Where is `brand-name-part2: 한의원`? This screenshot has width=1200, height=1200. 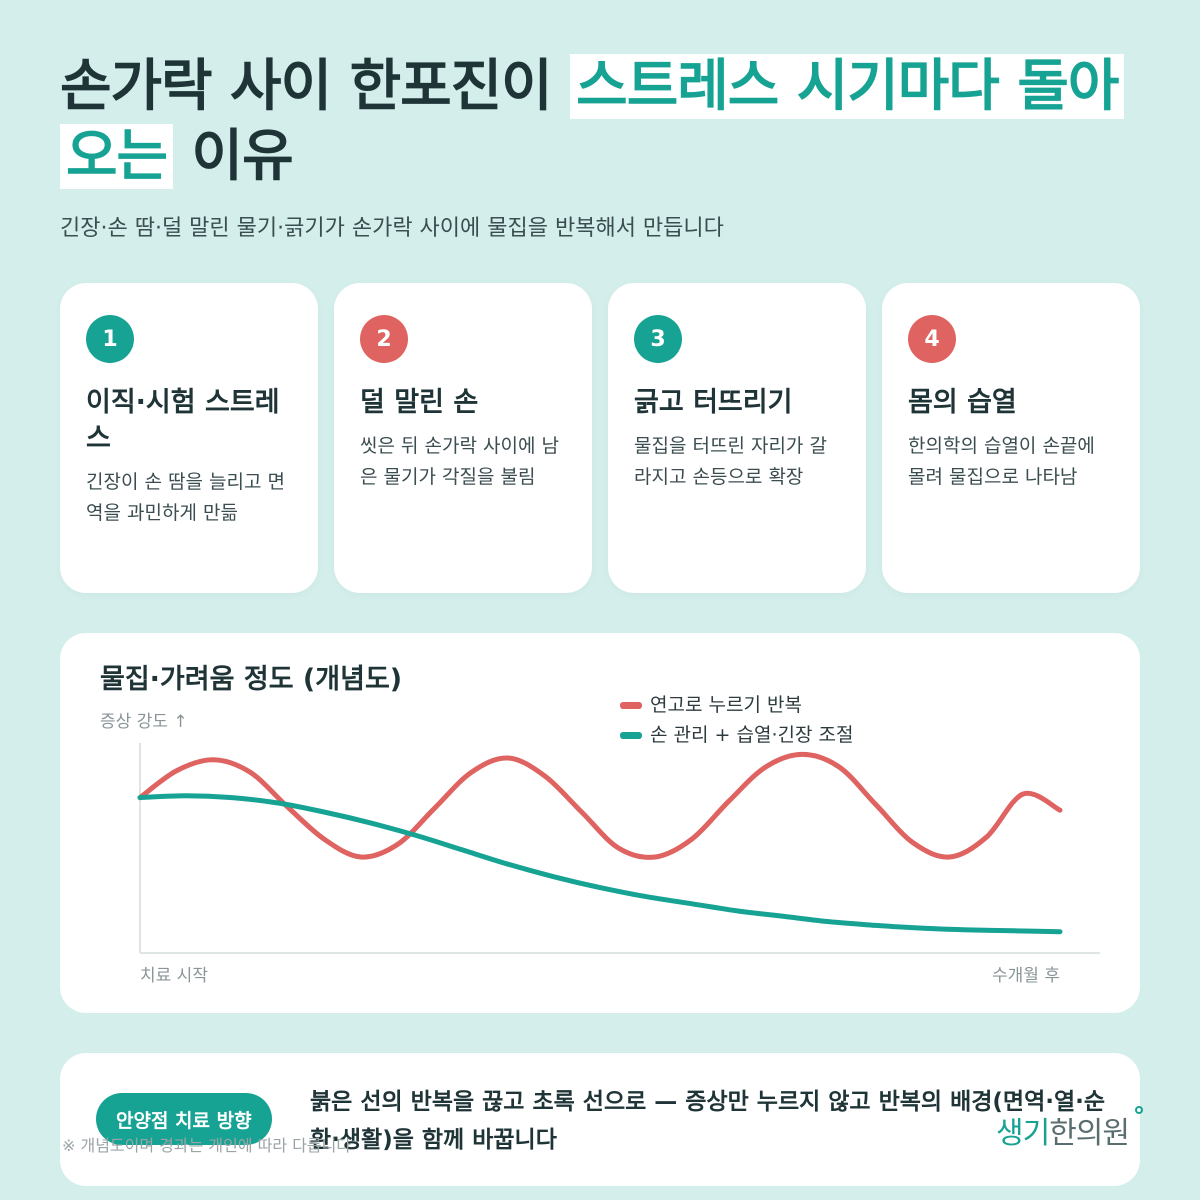
brand-name-part2: 한의원 is located at coordinates (1089, 1133).